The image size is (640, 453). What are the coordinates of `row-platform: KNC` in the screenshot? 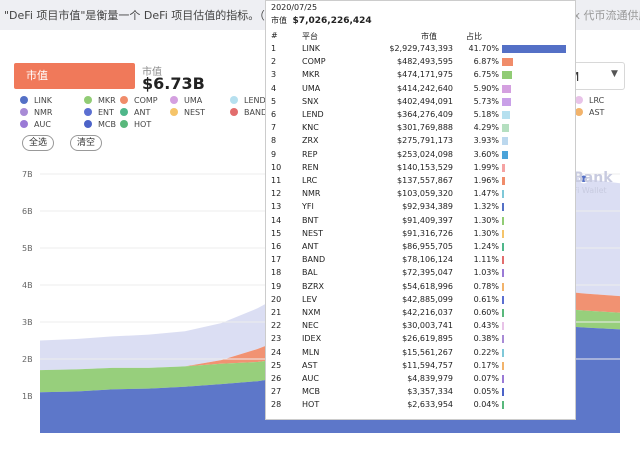 It's located at (310, 128).